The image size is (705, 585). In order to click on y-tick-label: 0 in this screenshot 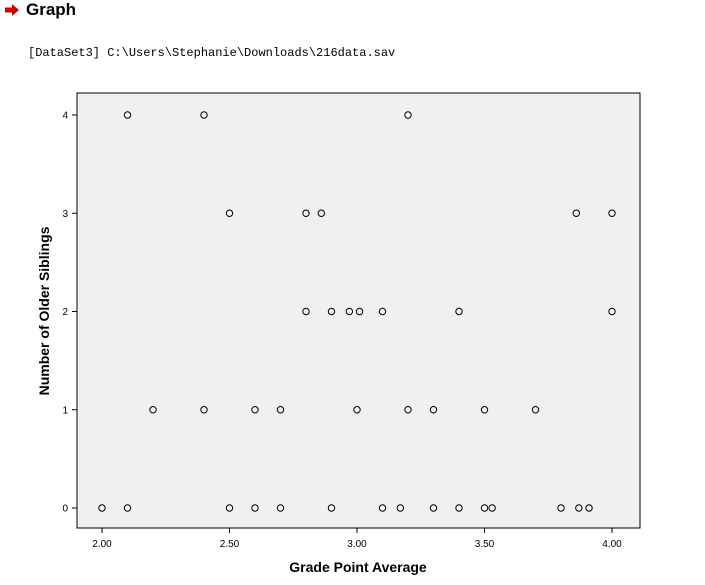, I will do `click(65, 509)`.